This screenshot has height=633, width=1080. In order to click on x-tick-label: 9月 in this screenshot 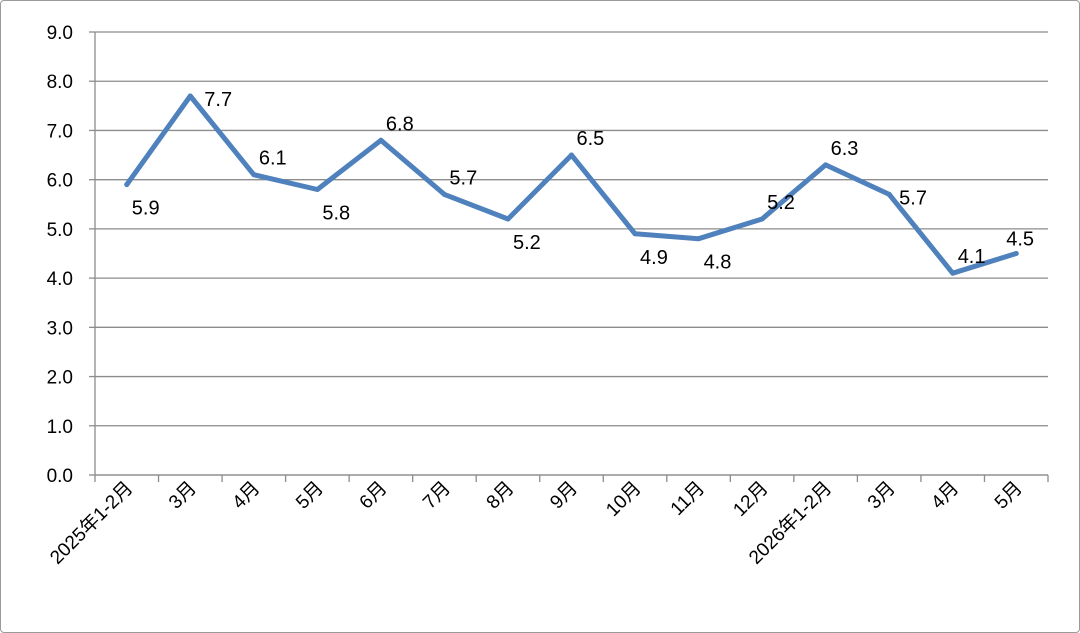, I will do `click(564, 496)`.